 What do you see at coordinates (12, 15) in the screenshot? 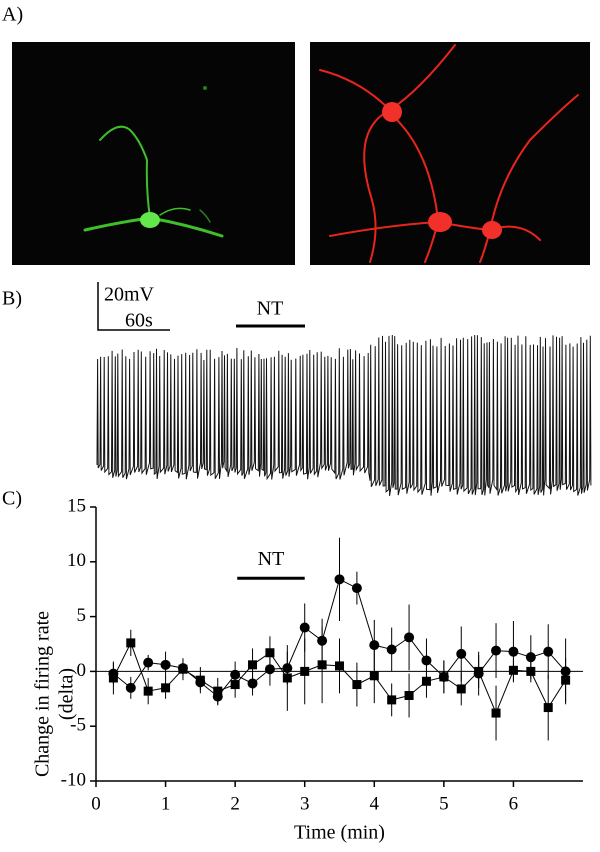
I see `panel-label: A)` at bounding box center [12, 15].